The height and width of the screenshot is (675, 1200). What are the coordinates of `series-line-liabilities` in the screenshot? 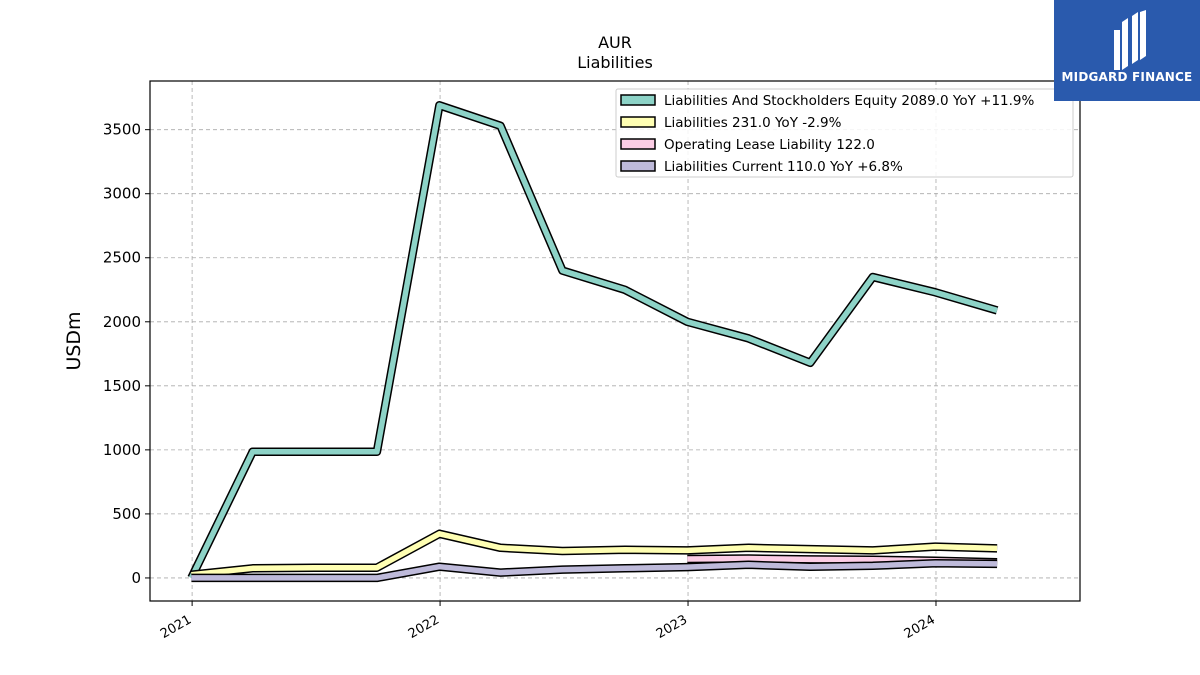 It's located at (594, 554).